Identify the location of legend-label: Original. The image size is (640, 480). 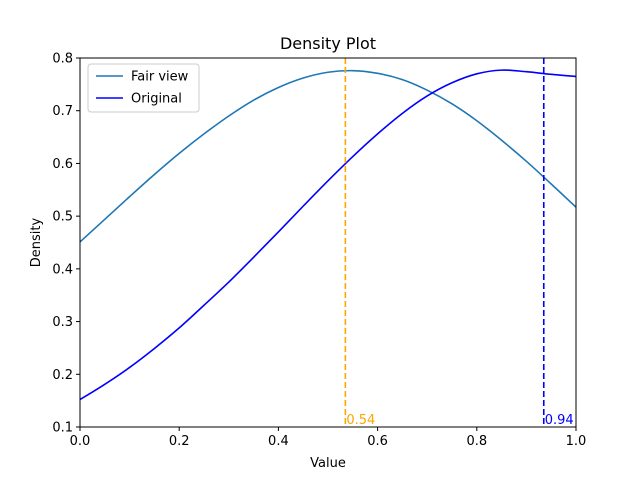
(156, 99).